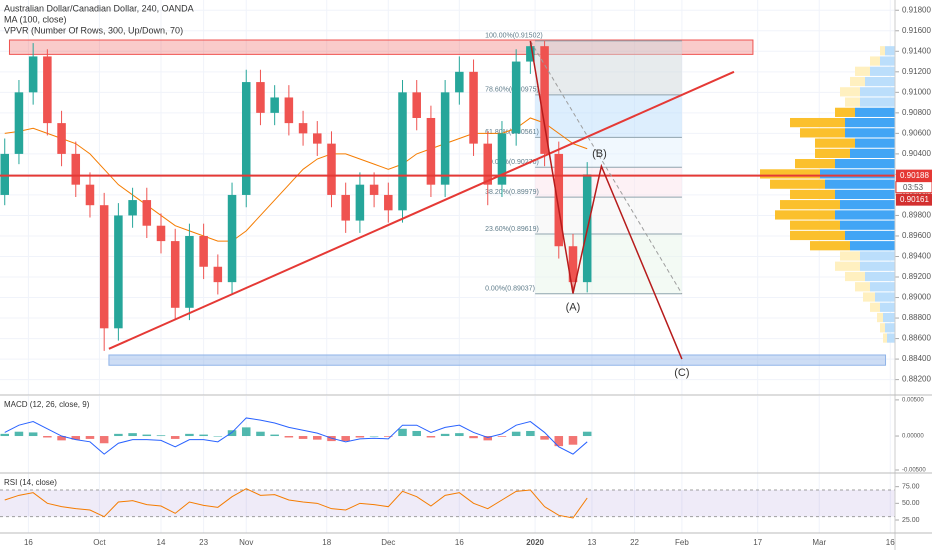 The image size is (932, 550). I want to click on price-badge, so click(914, 175).